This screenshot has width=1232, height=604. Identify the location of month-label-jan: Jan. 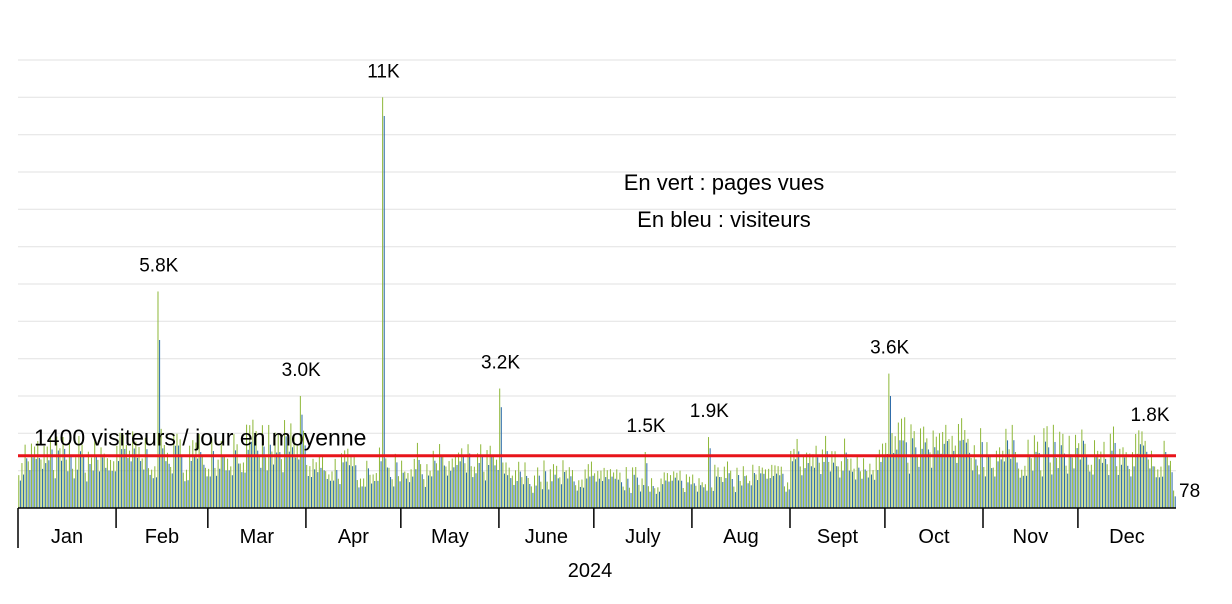
(67, 537).